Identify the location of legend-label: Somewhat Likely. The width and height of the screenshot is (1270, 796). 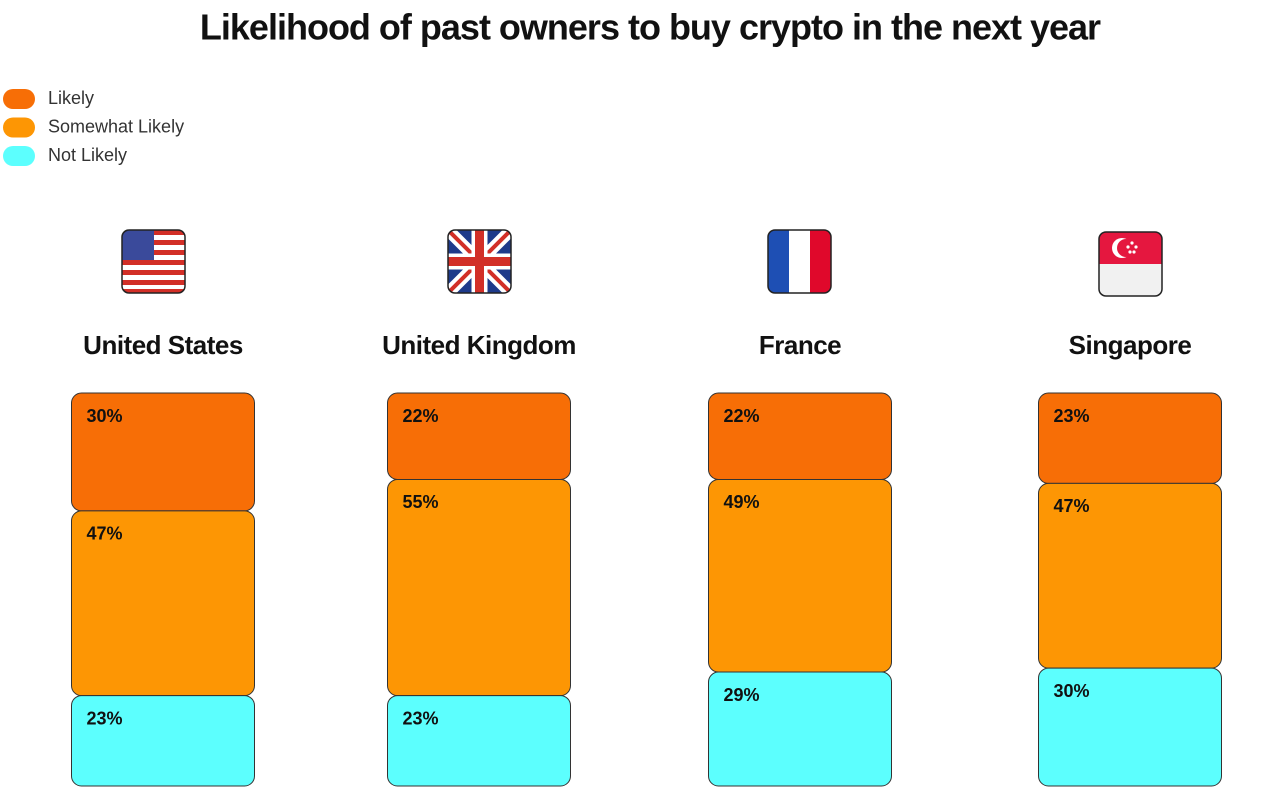
(116, 126).